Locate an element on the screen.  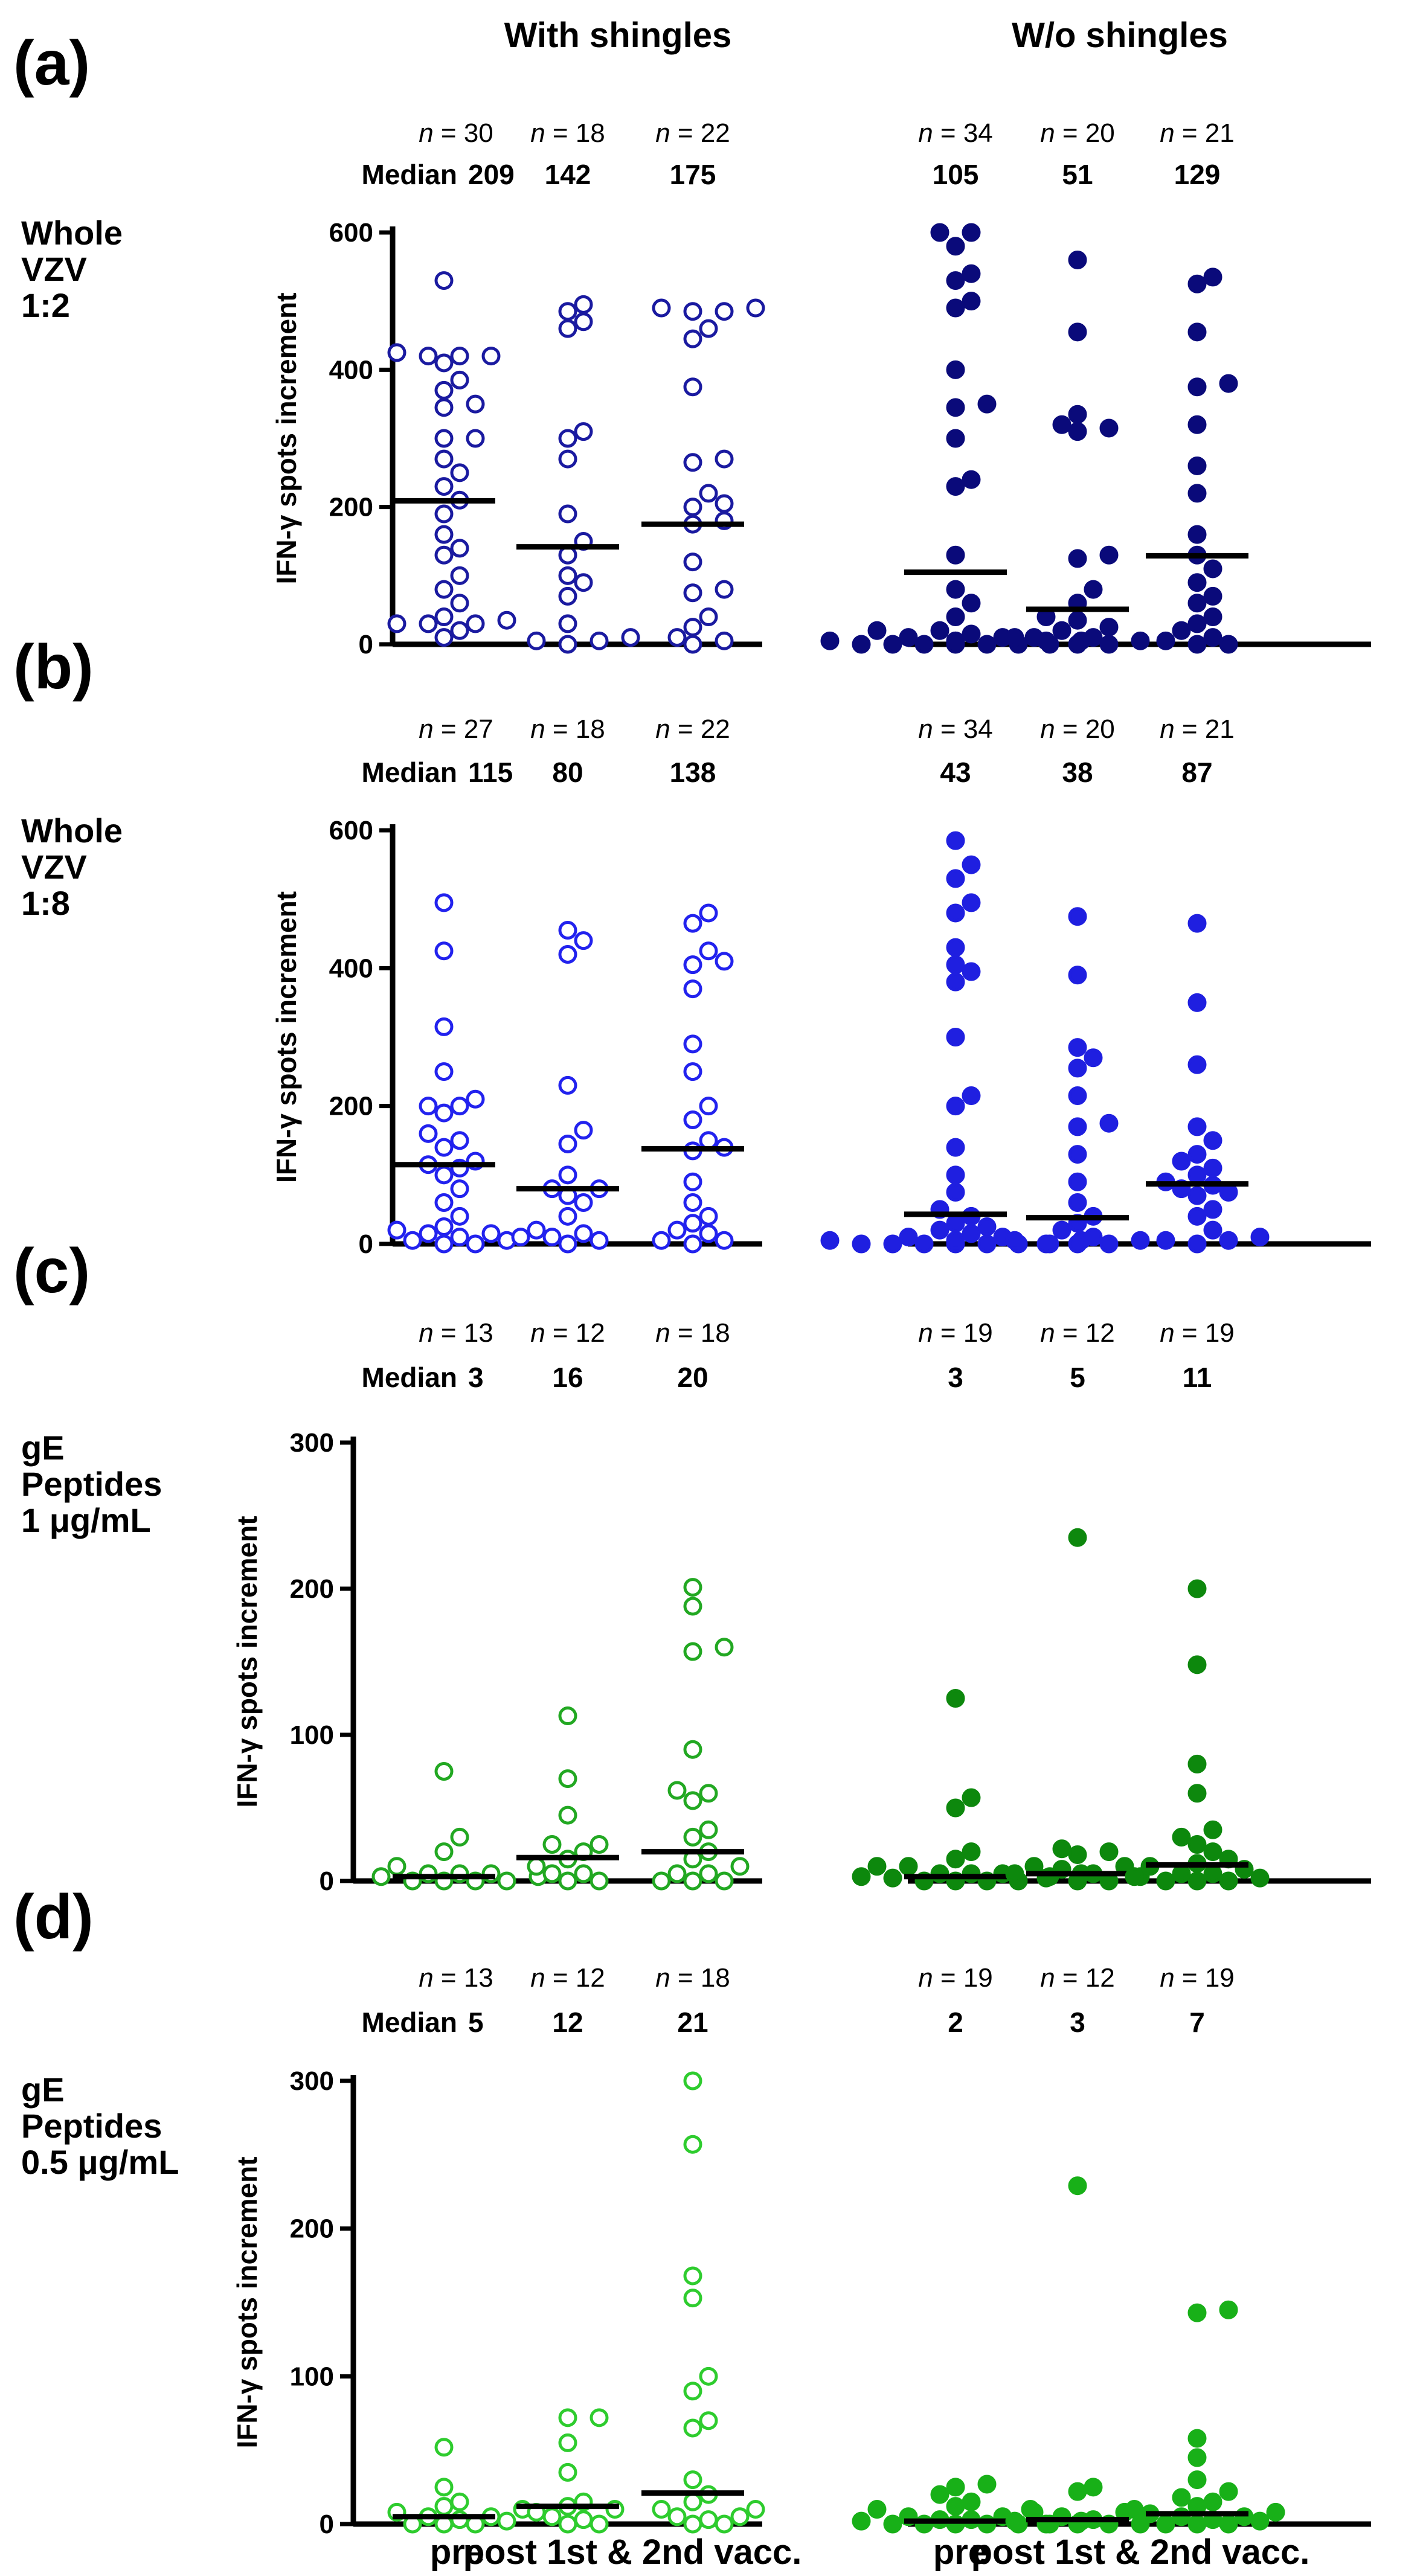
y-tick-label: 600 is located at coordinates (351, 830).